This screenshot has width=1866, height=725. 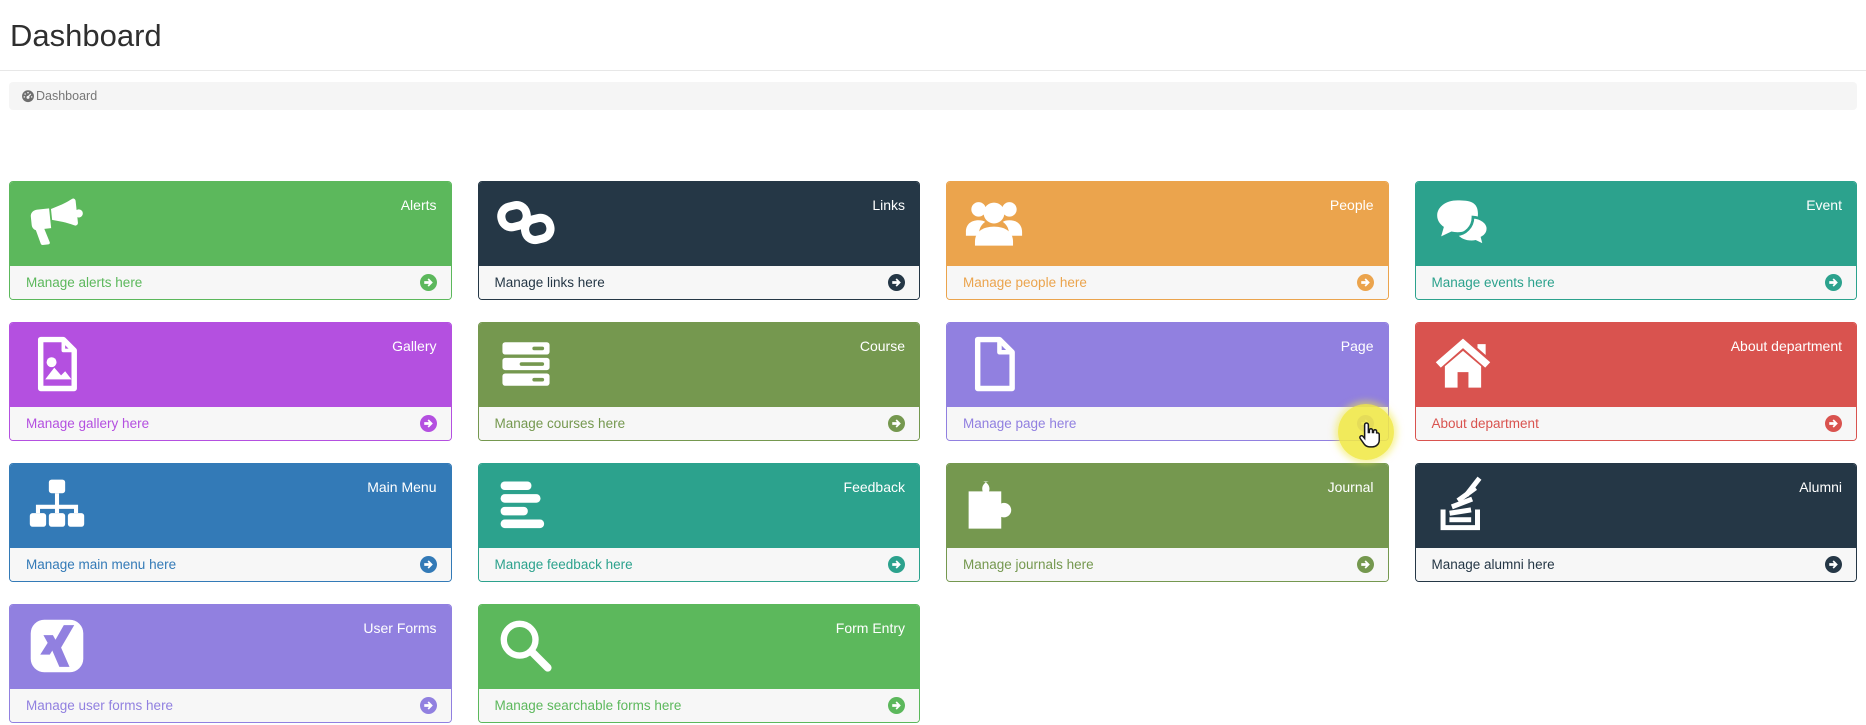 What do you see at coordinates (1635, 564) in the screenshot?
I see `manage-link: Manage alumni here` at bounding box center [1635, 564].